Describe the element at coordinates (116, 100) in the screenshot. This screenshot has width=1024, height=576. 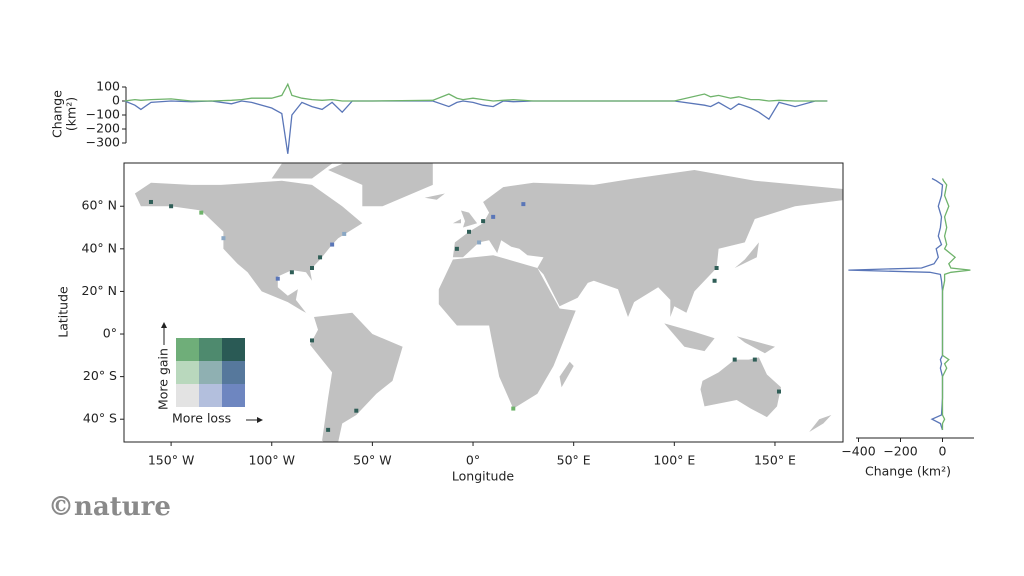
I see `y-tick-label: 0` at that location.